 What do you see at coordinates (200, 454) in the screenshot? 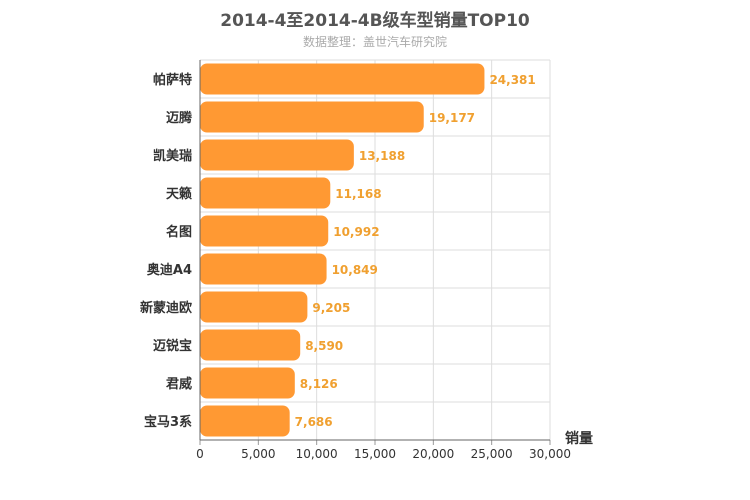
I see `x-tick-label: 0` at bounding box center [200, 454].